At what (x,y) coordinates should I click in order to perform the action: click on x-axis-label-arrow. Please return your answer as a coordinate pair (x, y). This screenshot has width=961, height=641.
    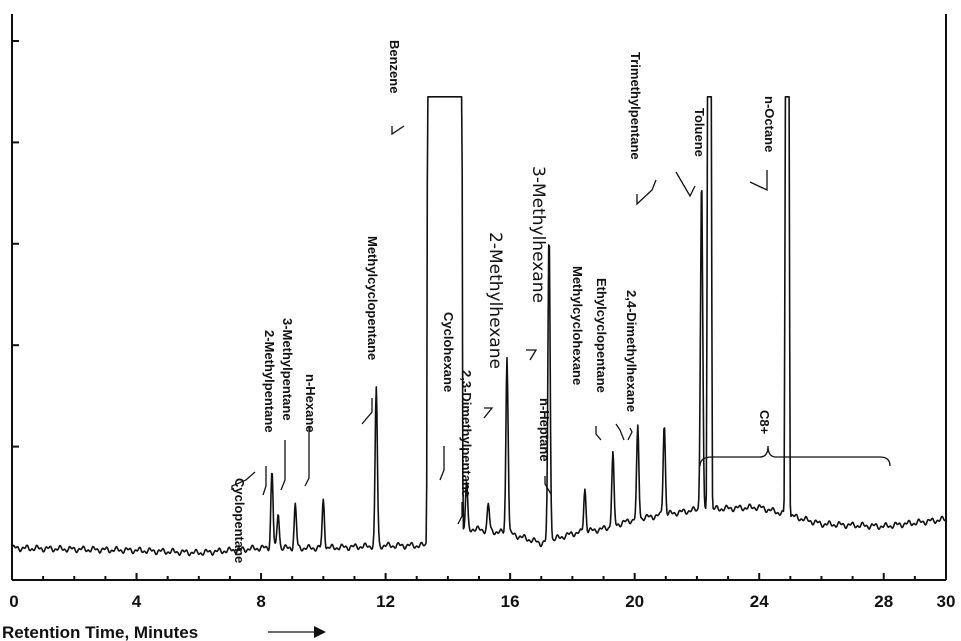
    Looking at the image, I should click on (297, 632).